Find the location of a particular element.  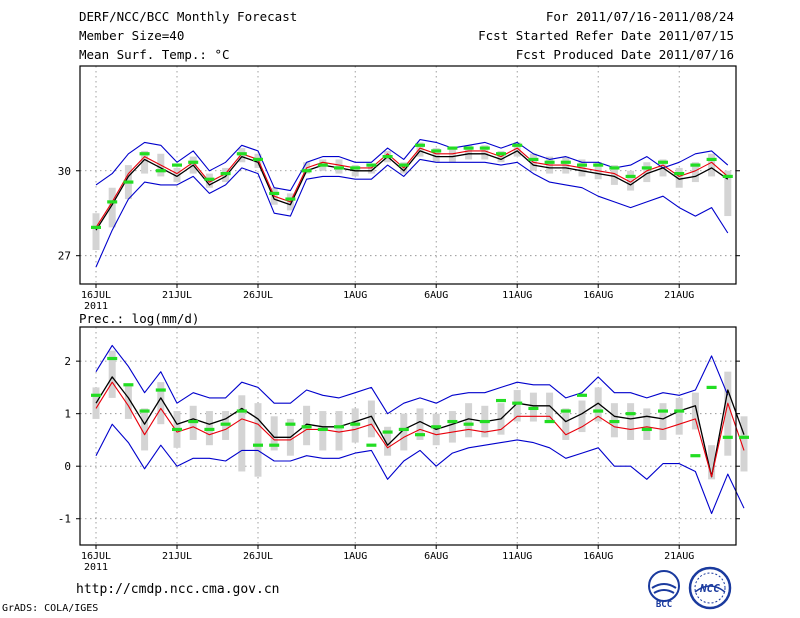

member-size: Member Size=40 is located at coordinates (132, 35).